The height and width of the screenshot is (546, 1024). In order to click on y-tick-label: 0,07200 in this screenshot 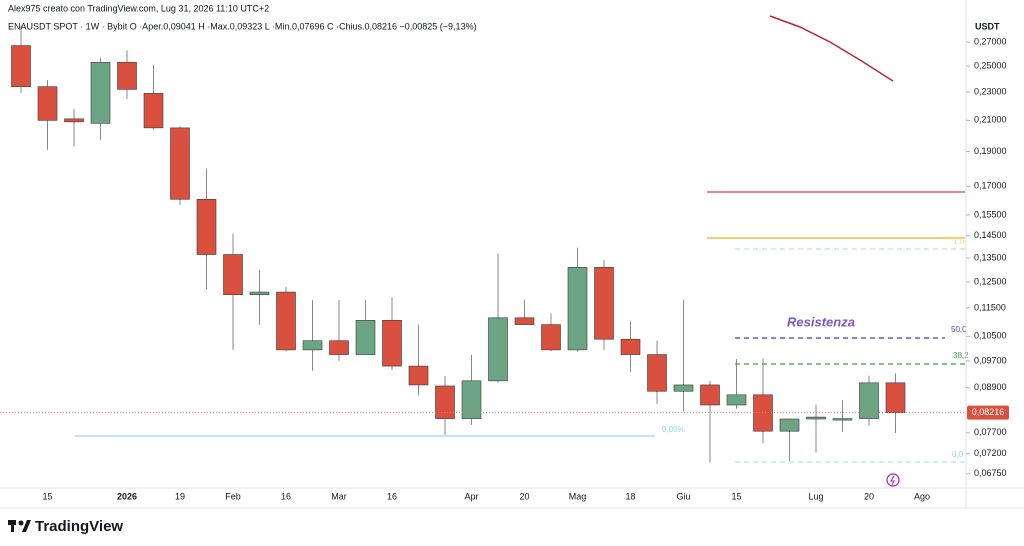, I will do `click(990, 453)`.